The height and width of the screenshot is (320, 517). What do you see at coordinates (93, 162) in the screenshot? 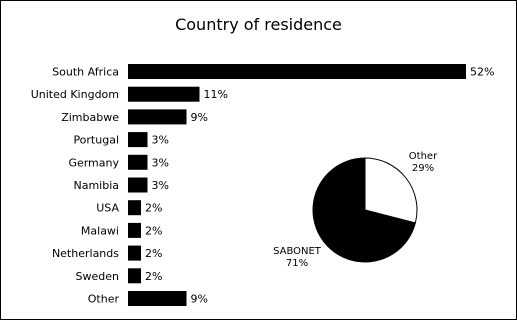
I see `category-label: Germany` at bounding box center [93, 162].